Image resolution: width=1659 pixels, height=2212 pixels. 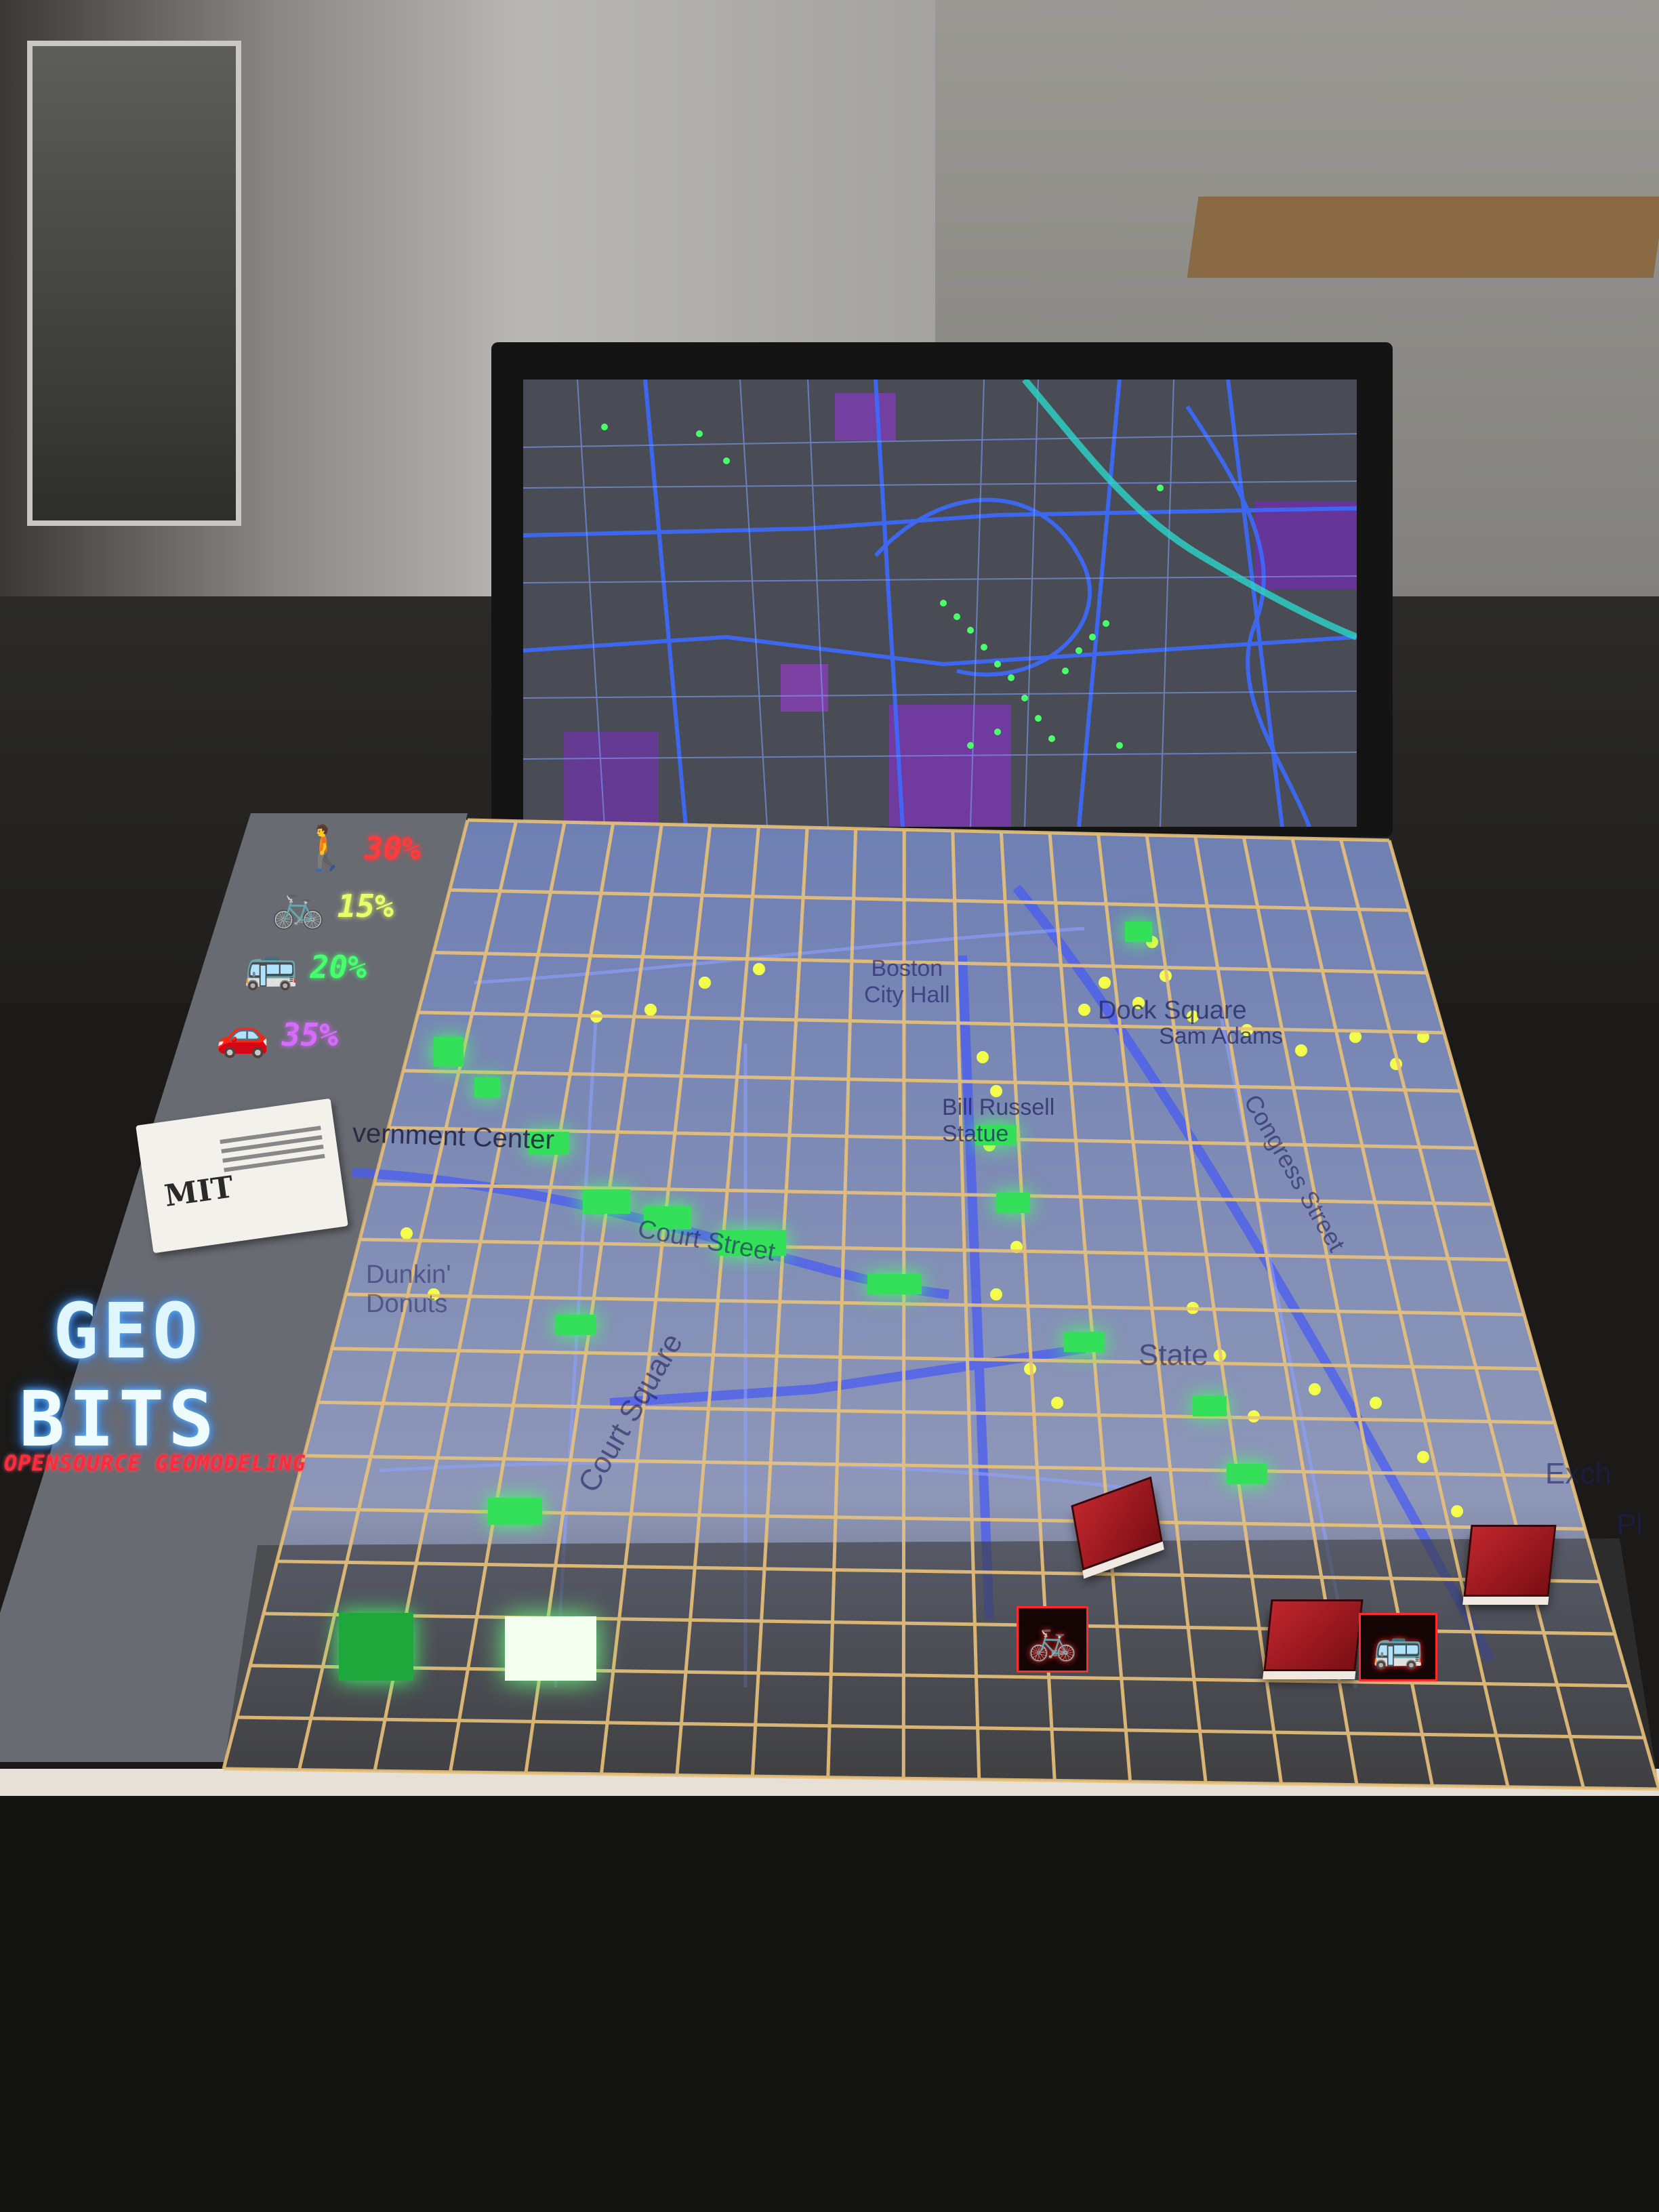 What do you see at coordinates (1579, 1473) in the screenshot?
I see `label-exchange: Exch` at bounding box center [1579, 1473].